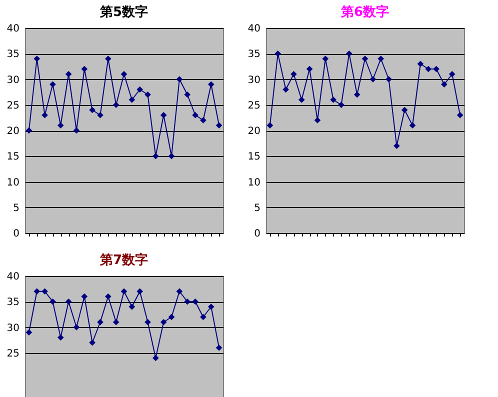 Image resolution: width=498 pixels, height=397 pixels. I want to click on chart-title: 第6数字, so click(365, 12).